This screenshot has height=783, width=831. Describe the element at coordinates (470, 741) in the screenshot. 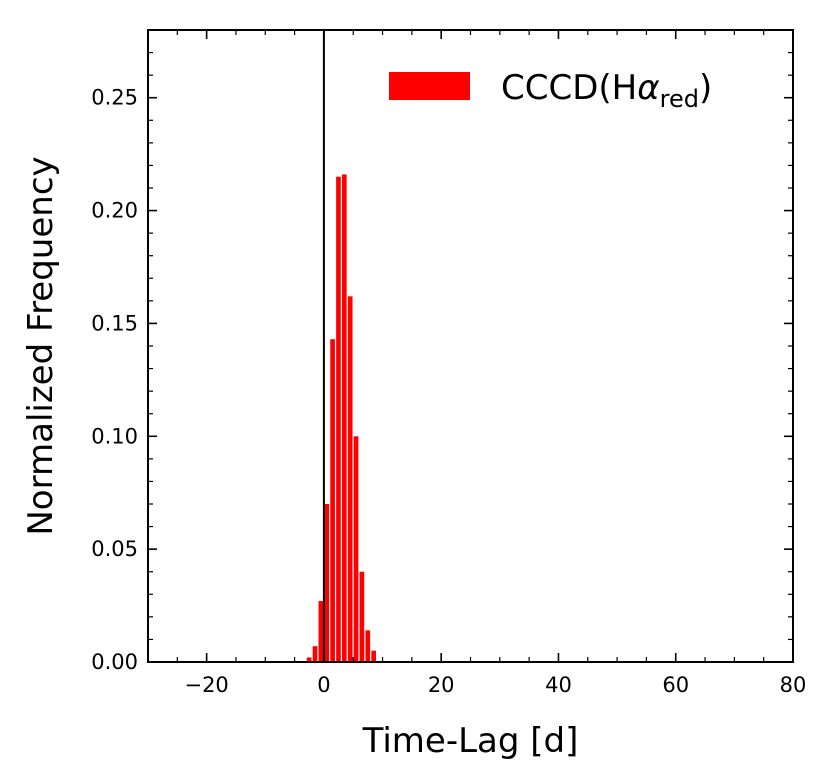

I see `x-axis-label: Time-Lag [d]` at that location.